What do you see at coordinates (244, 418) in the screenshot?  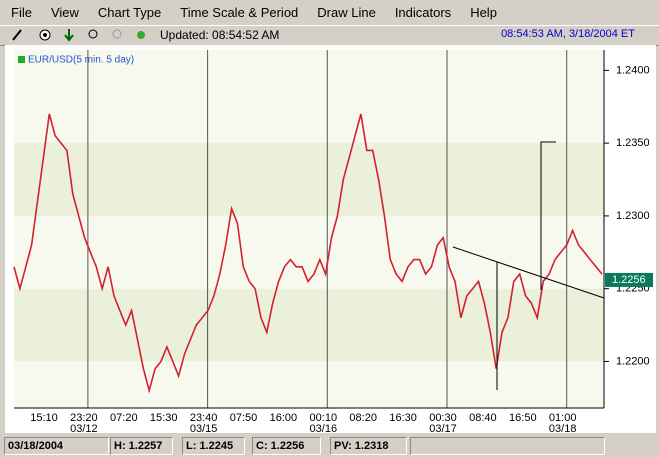 I see `x-tick-label: 07:50` at bounding box center [244, 418].